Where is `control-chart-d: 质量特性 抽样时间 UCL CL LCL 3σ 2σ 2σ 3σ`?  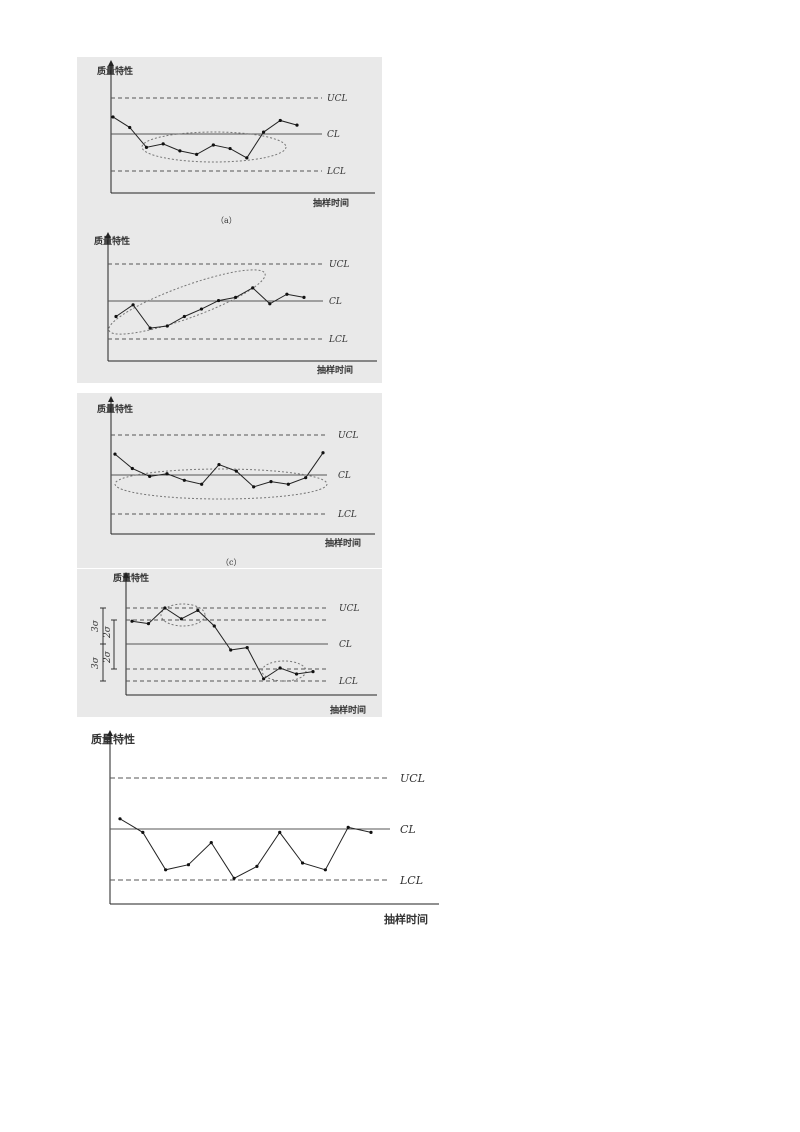 control-chart-d: 质量特性 抽样时间 UCL CL LCL 3σ 2σ 2σ 3σ is located at coordinates (229, 643).